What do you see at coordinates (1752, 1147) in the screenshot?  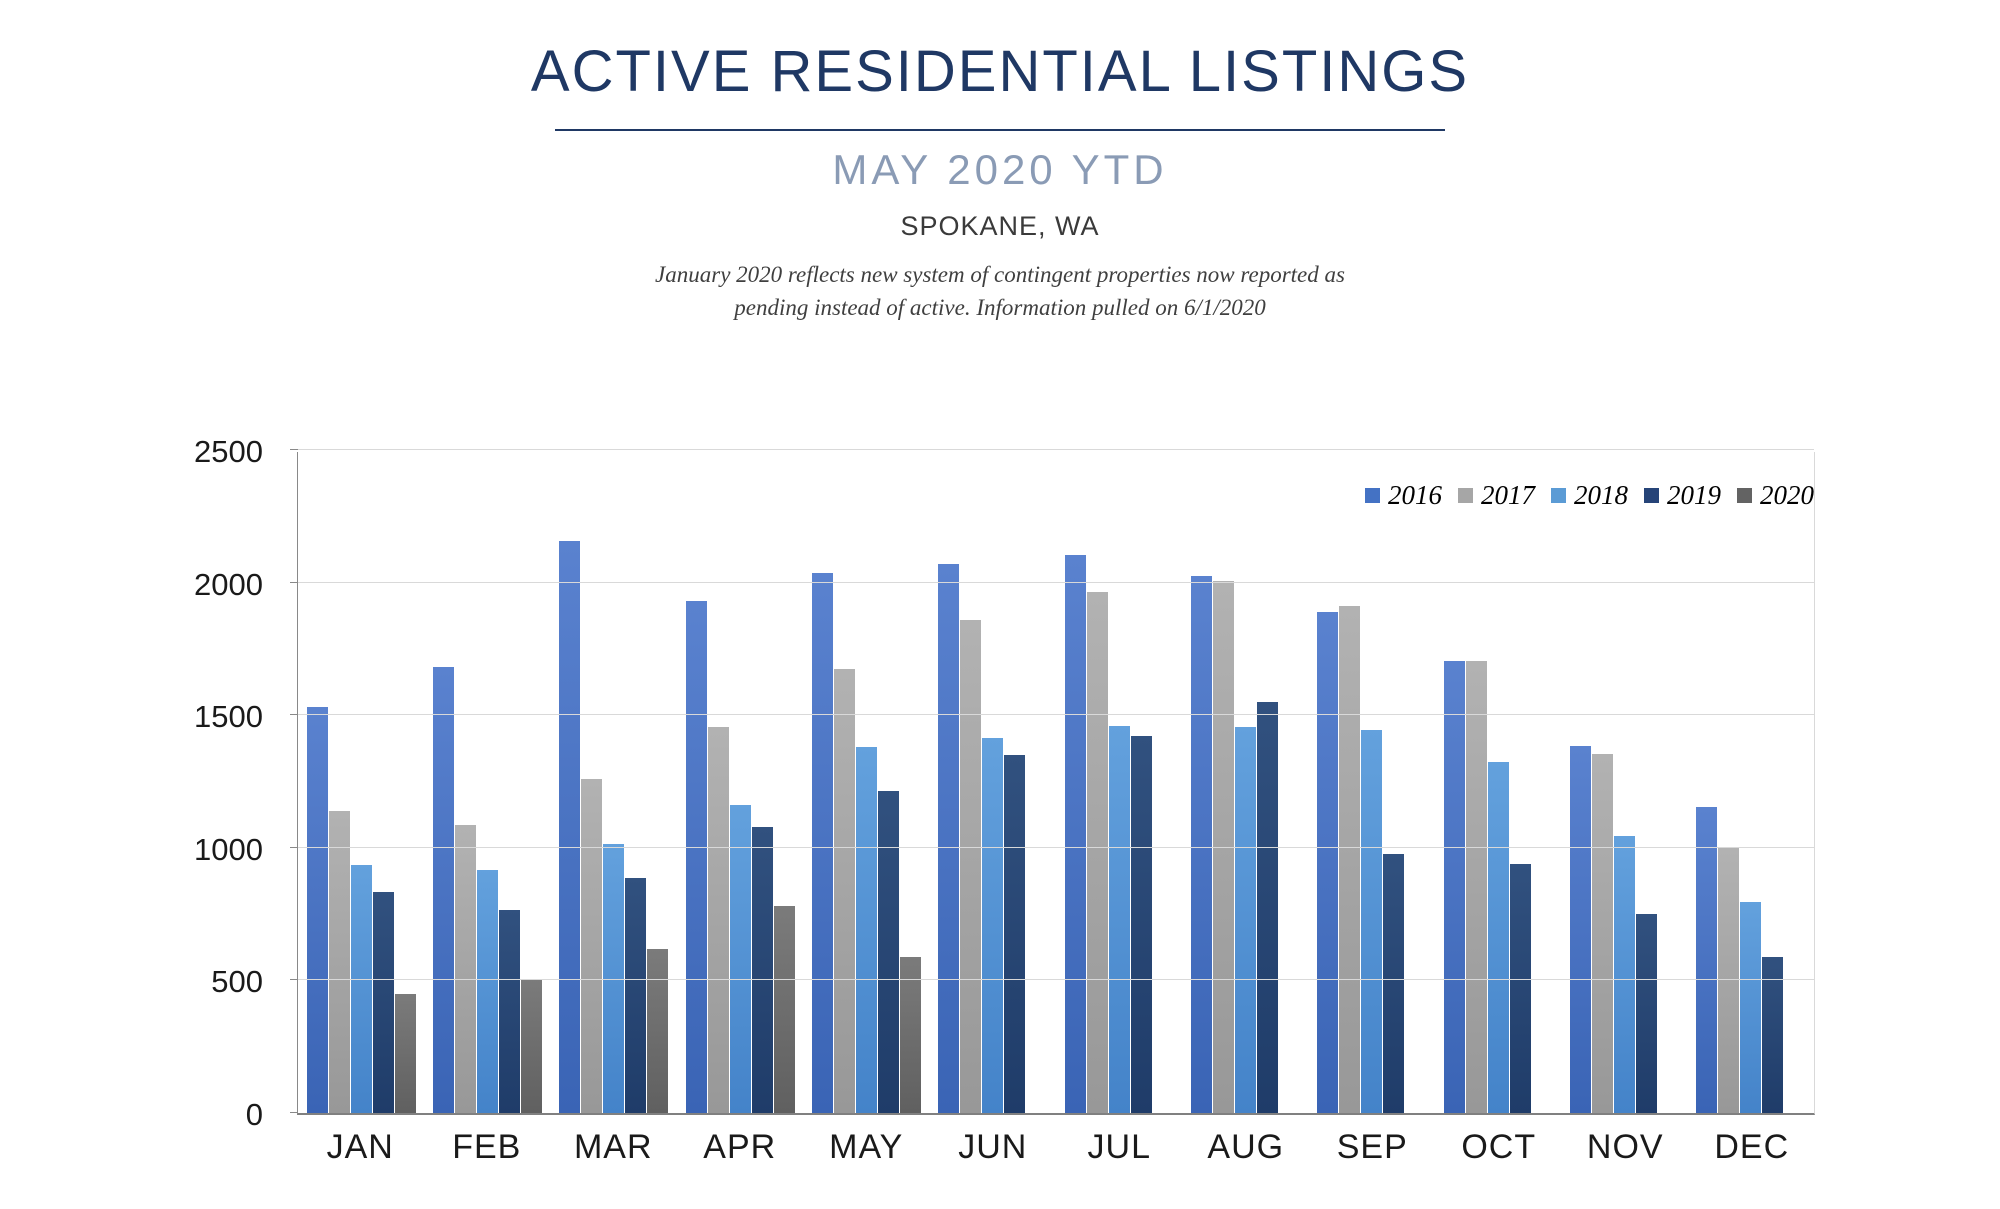 I see `x-axis-label-dec: DEC` at bounding box center [1752, 1147].